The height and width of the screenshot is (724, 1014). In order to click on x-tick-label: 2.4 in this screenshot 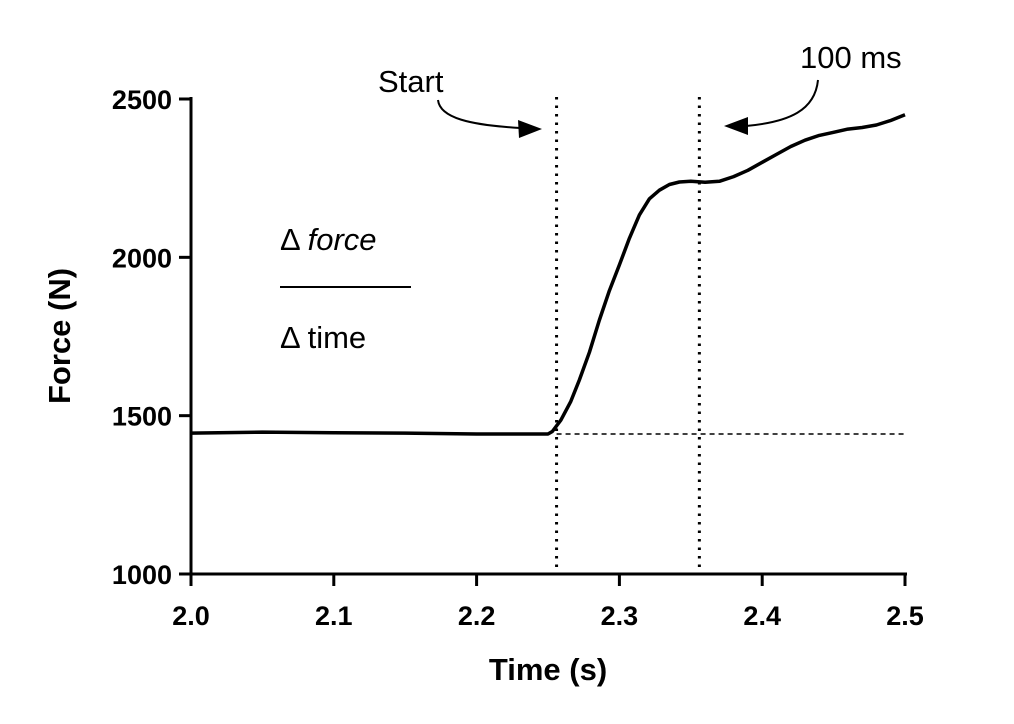, I will do `click(762, 616)`.